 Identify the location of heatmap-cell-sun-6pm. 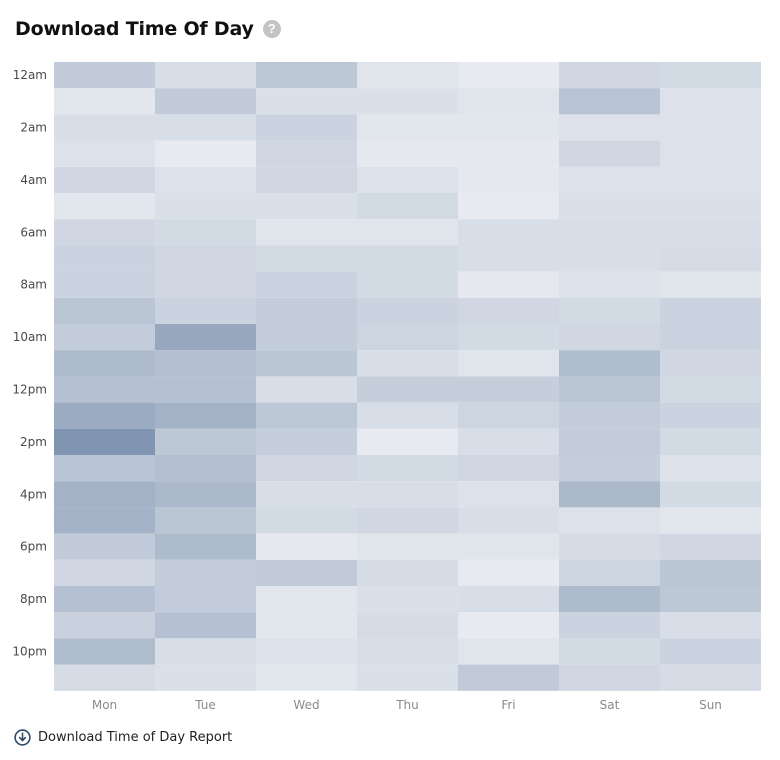
(710, 546).